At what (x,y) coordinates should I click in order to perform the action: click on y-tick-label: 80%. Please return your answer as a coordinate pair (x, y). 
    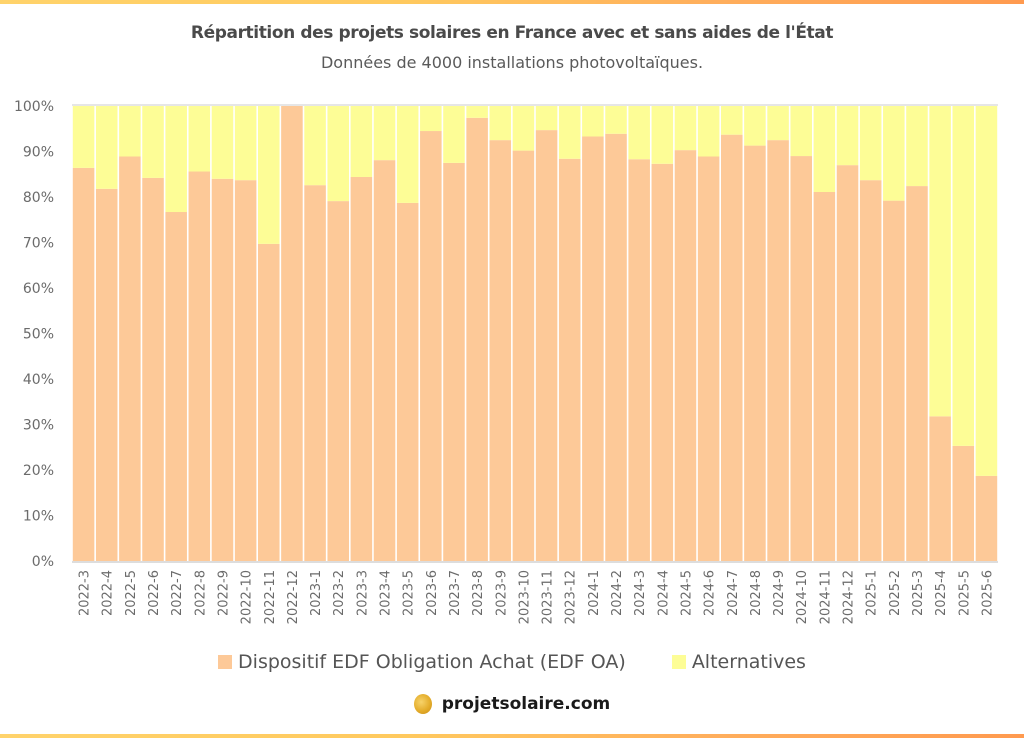
    Looking at the image, I should click on (38, 198).